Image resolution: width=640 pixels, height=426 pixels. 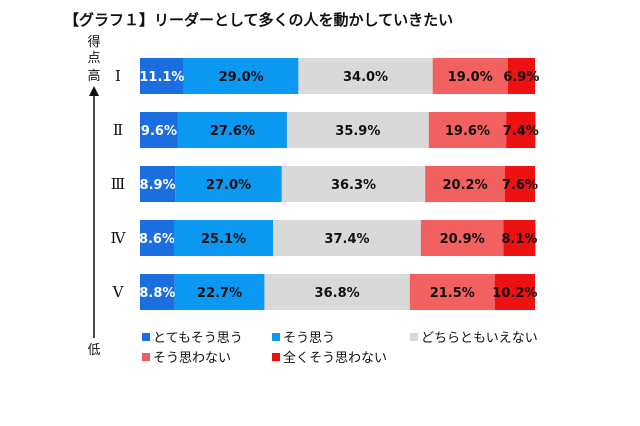 I want to click on axis-top-label-2: 点, so click(x=93, y=58).